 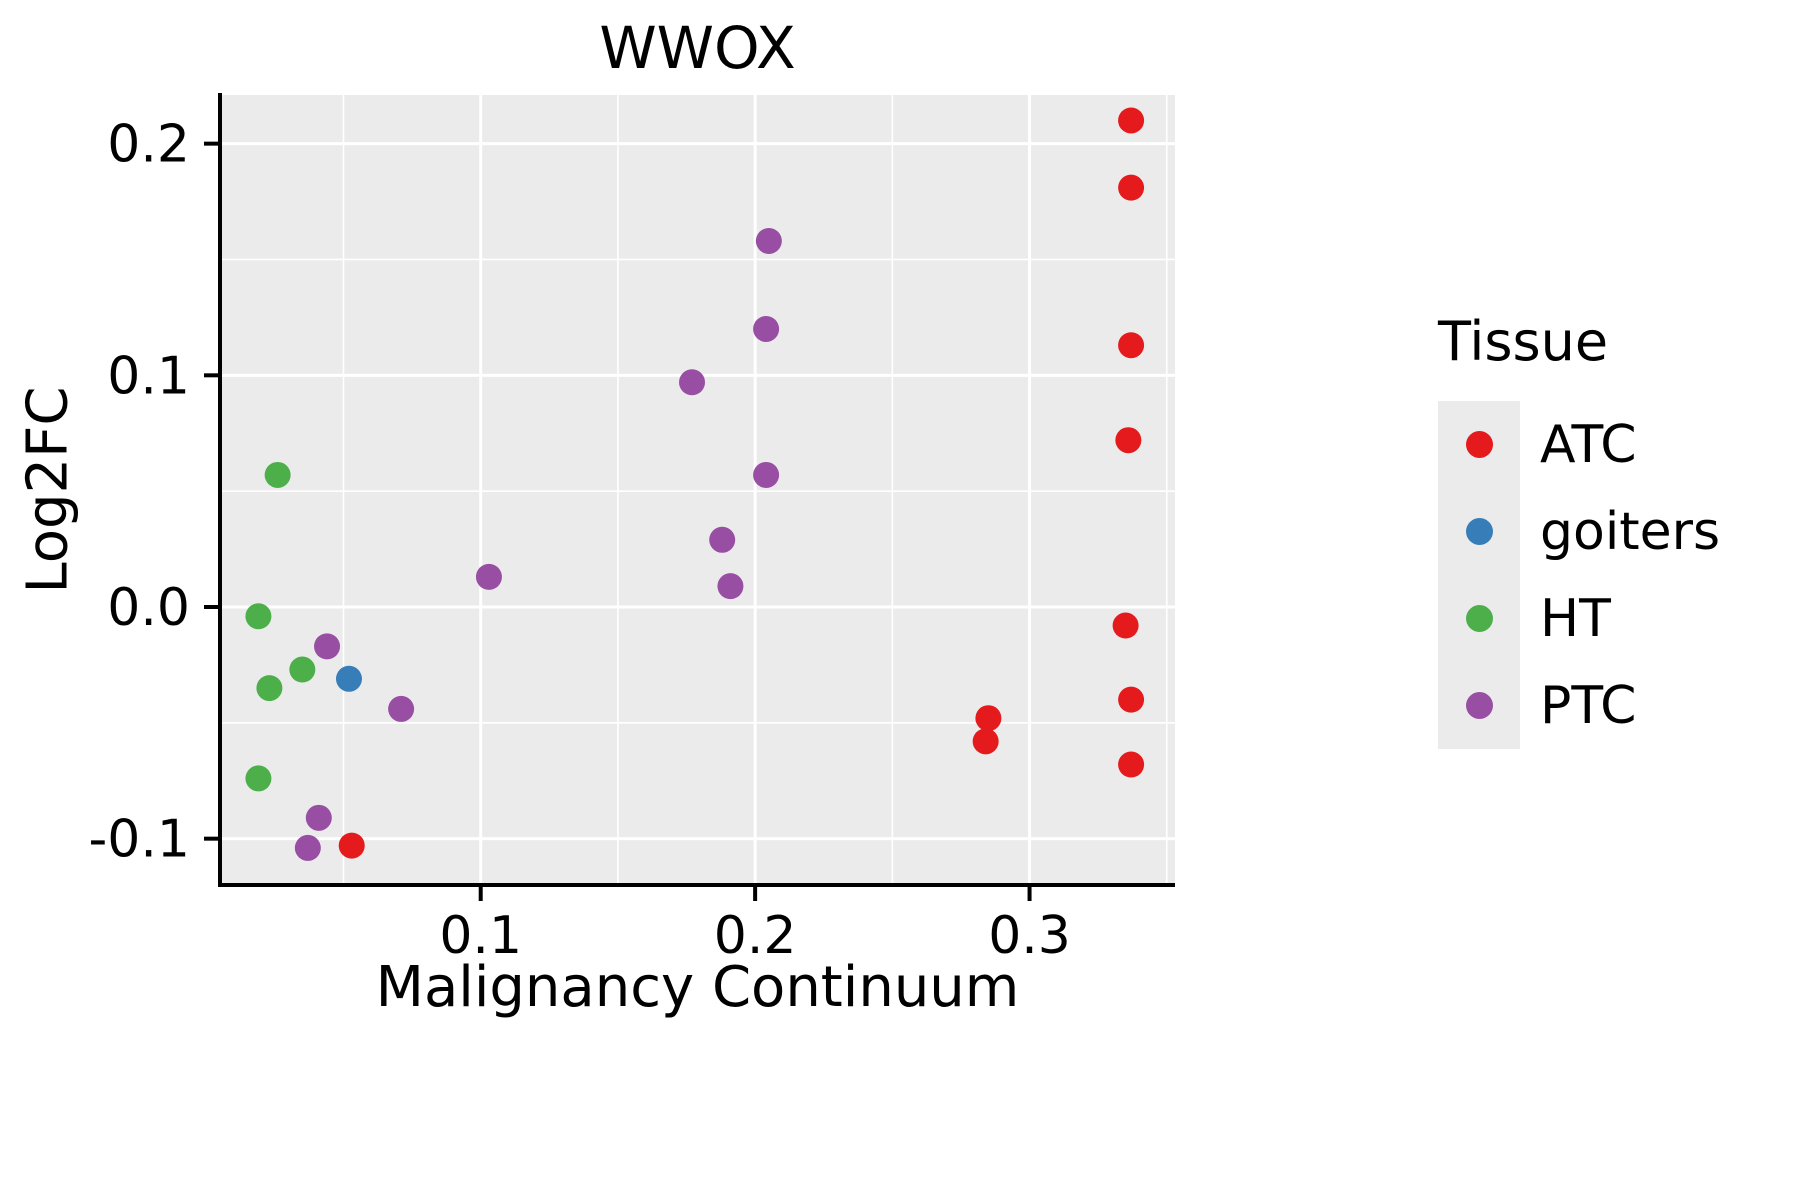 I want to click on legend-label: HT, so click(x=1575, y=618).